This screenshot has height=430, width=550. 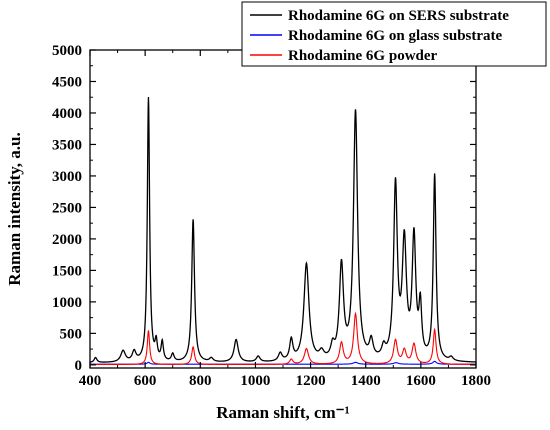 I want to click on y-axis-title: Raman intensity, a.u., so click(x=14, y=209).